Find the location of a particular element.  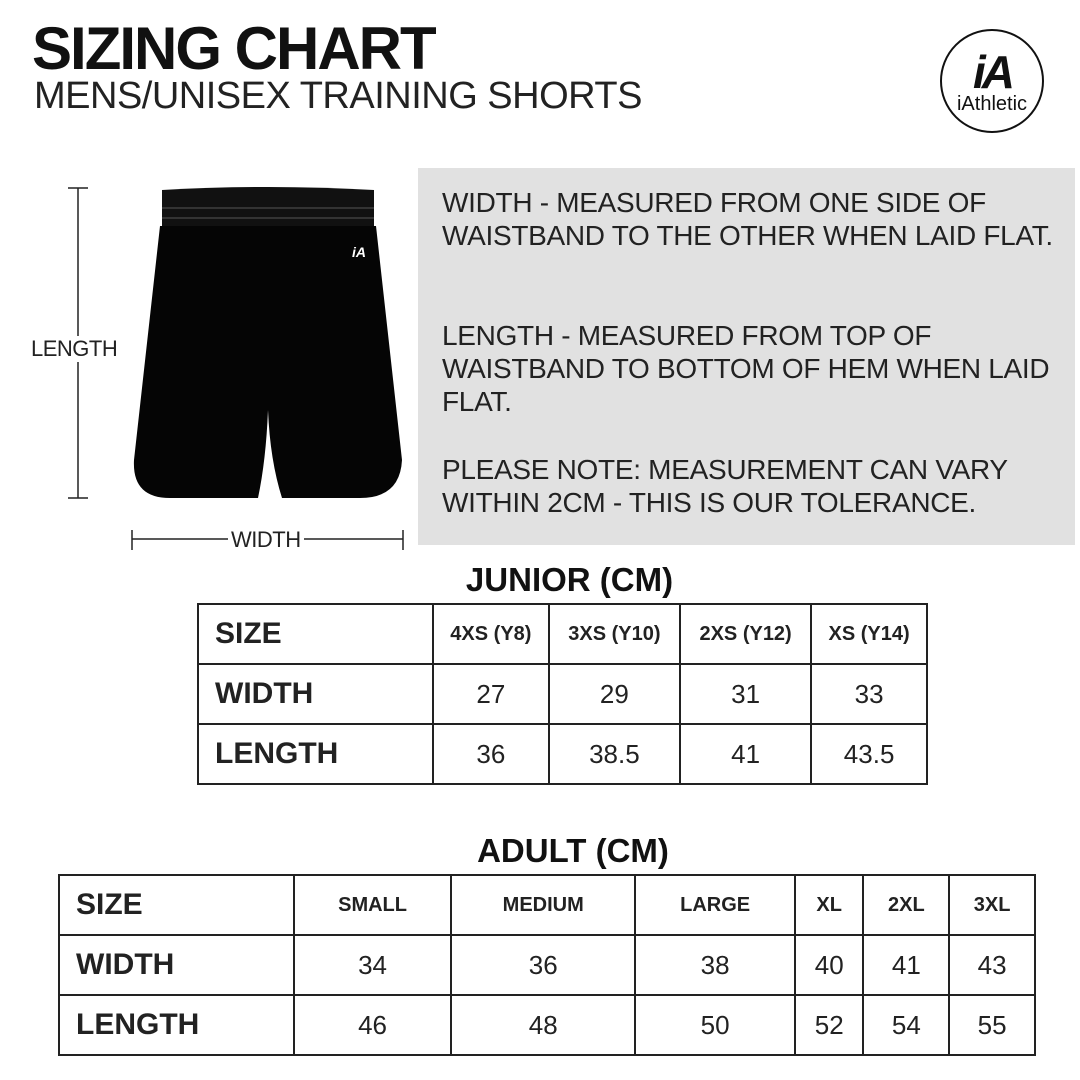

shorts-illustration: iA is located at coordinates (267, 342).